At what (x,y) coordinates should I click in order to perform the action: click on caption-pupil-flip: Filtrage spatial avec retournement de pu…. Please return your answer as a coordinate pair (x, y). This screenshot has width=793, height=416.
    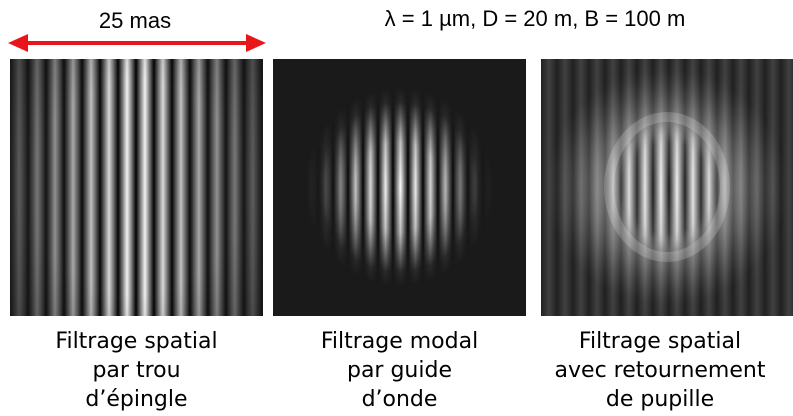
    Looking at the image, I should click on (659, 370).